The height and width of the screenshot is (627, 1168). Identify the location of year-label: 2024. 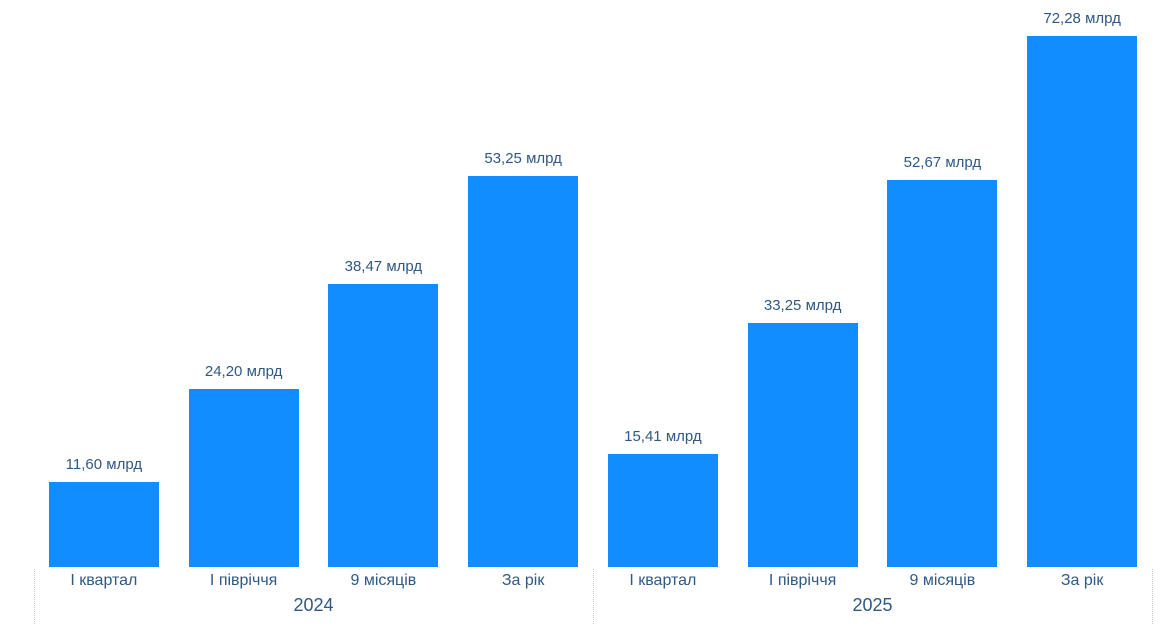
(313, 605).